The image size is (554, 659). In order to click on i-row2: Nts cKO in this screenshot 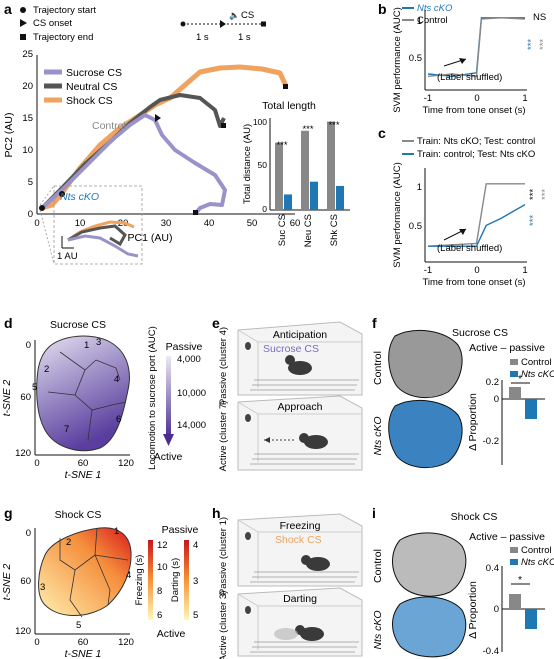, I will do `click(378, 629)`.